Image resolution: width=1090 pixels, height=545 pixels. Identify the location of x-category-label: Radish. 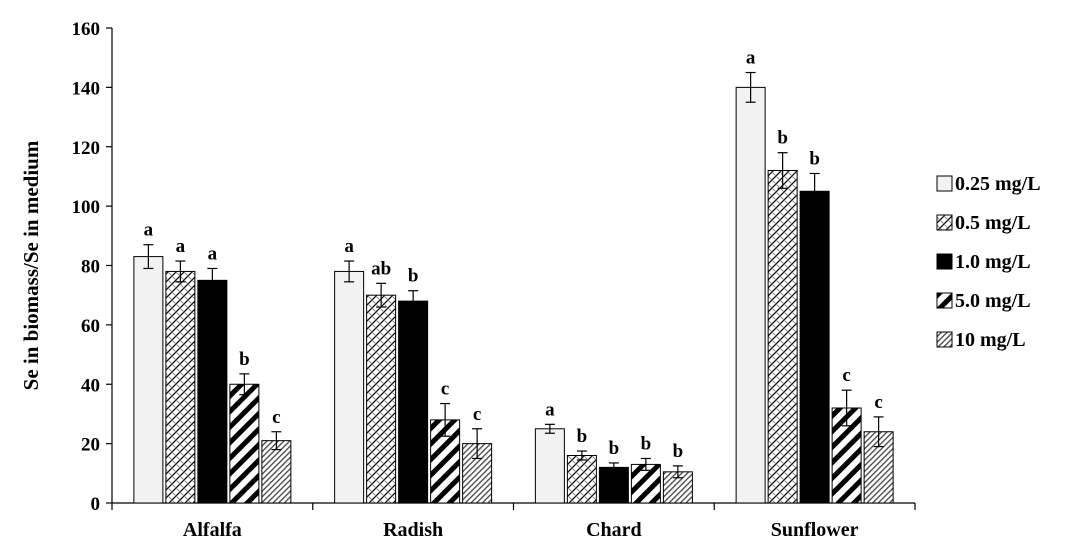
(413, 530).